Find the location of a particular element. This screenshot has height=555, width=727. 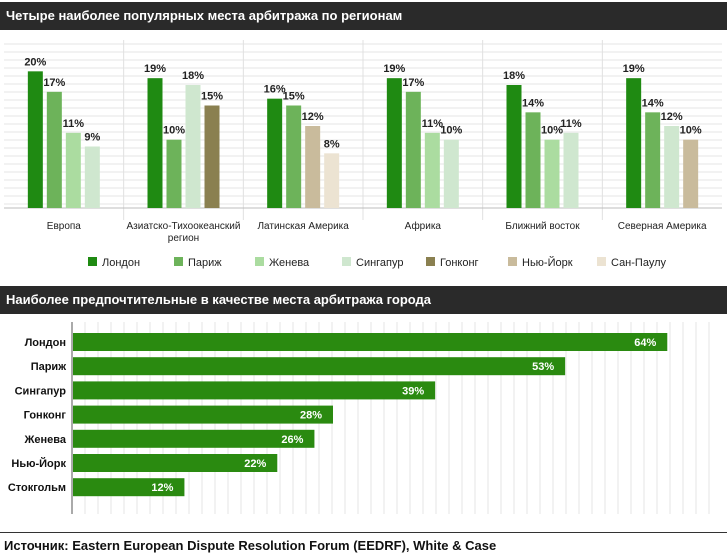

legend-label: Нью-Йорк is located at coordinates (547, 262).